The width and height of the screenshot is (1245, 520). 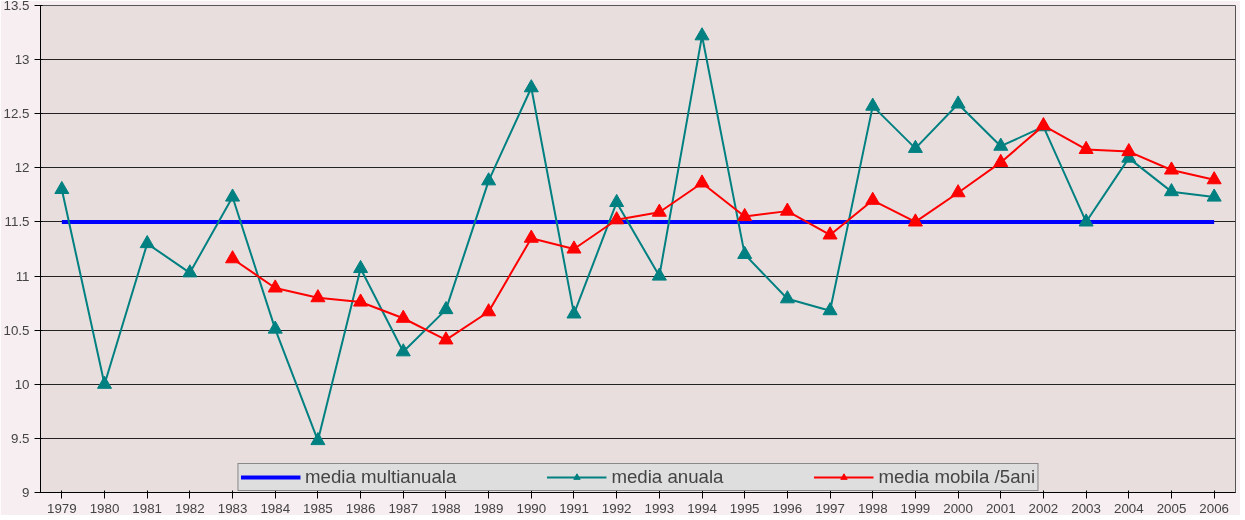 I want to click on y-tick-label: 11.5, so click(x=17, y=222).